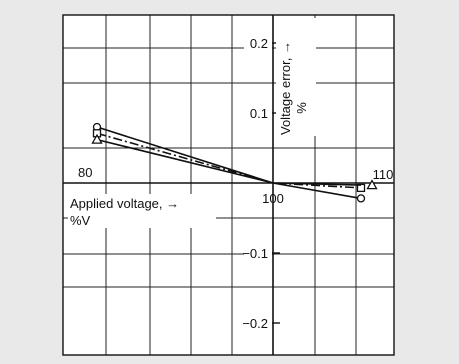 The image size is (459, 364). What do you see at coordinates (255, 253) in the screenshot?
I see `y-tick-label: −0.1` at bounding box center [255, 253].